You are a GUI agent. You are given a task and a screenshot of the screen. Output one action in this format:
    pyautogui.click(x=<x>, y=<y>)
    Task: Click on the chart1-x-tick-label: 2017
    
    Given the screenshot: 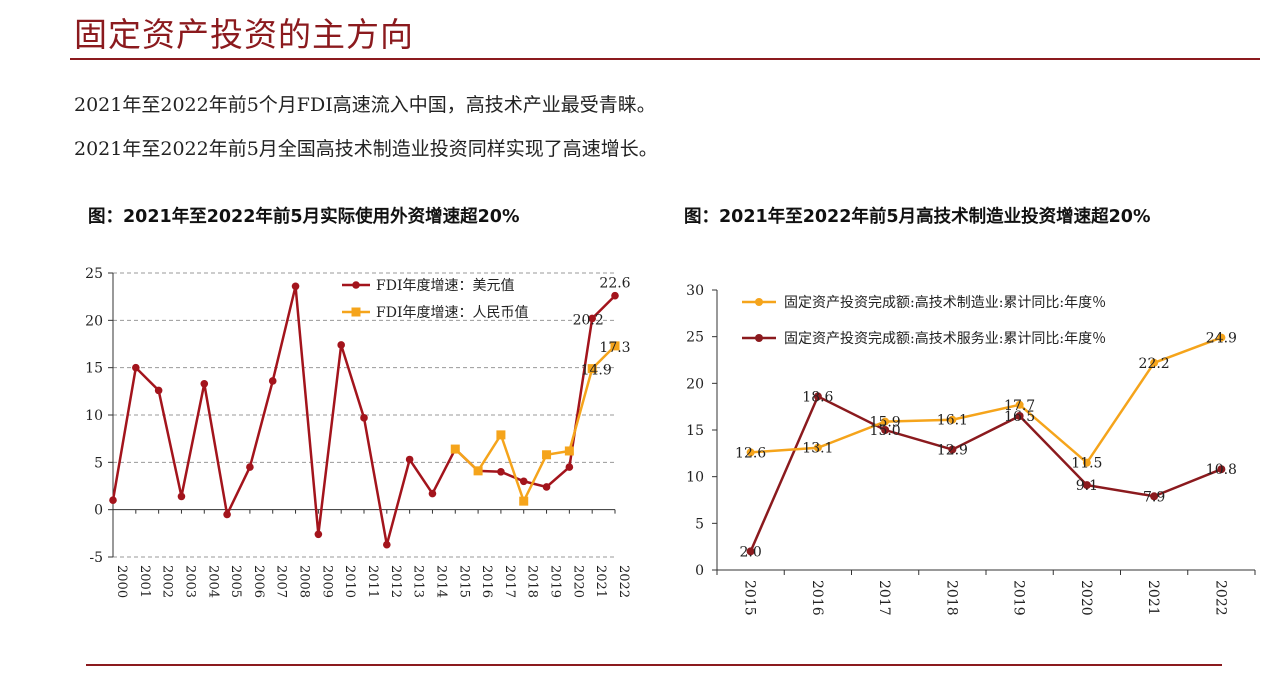 What is the action you would take?
    pyautogui.click(x=509, y=581)
    